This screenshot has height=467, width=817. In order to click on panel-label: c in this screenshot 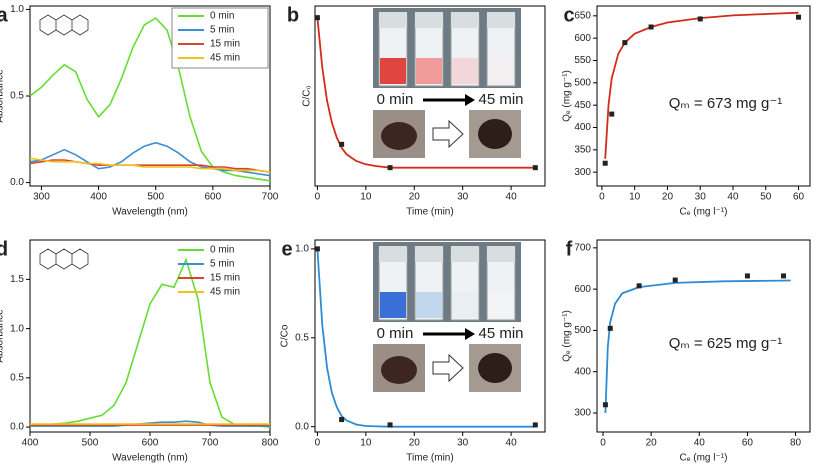, I will do `click(568, 15)`.